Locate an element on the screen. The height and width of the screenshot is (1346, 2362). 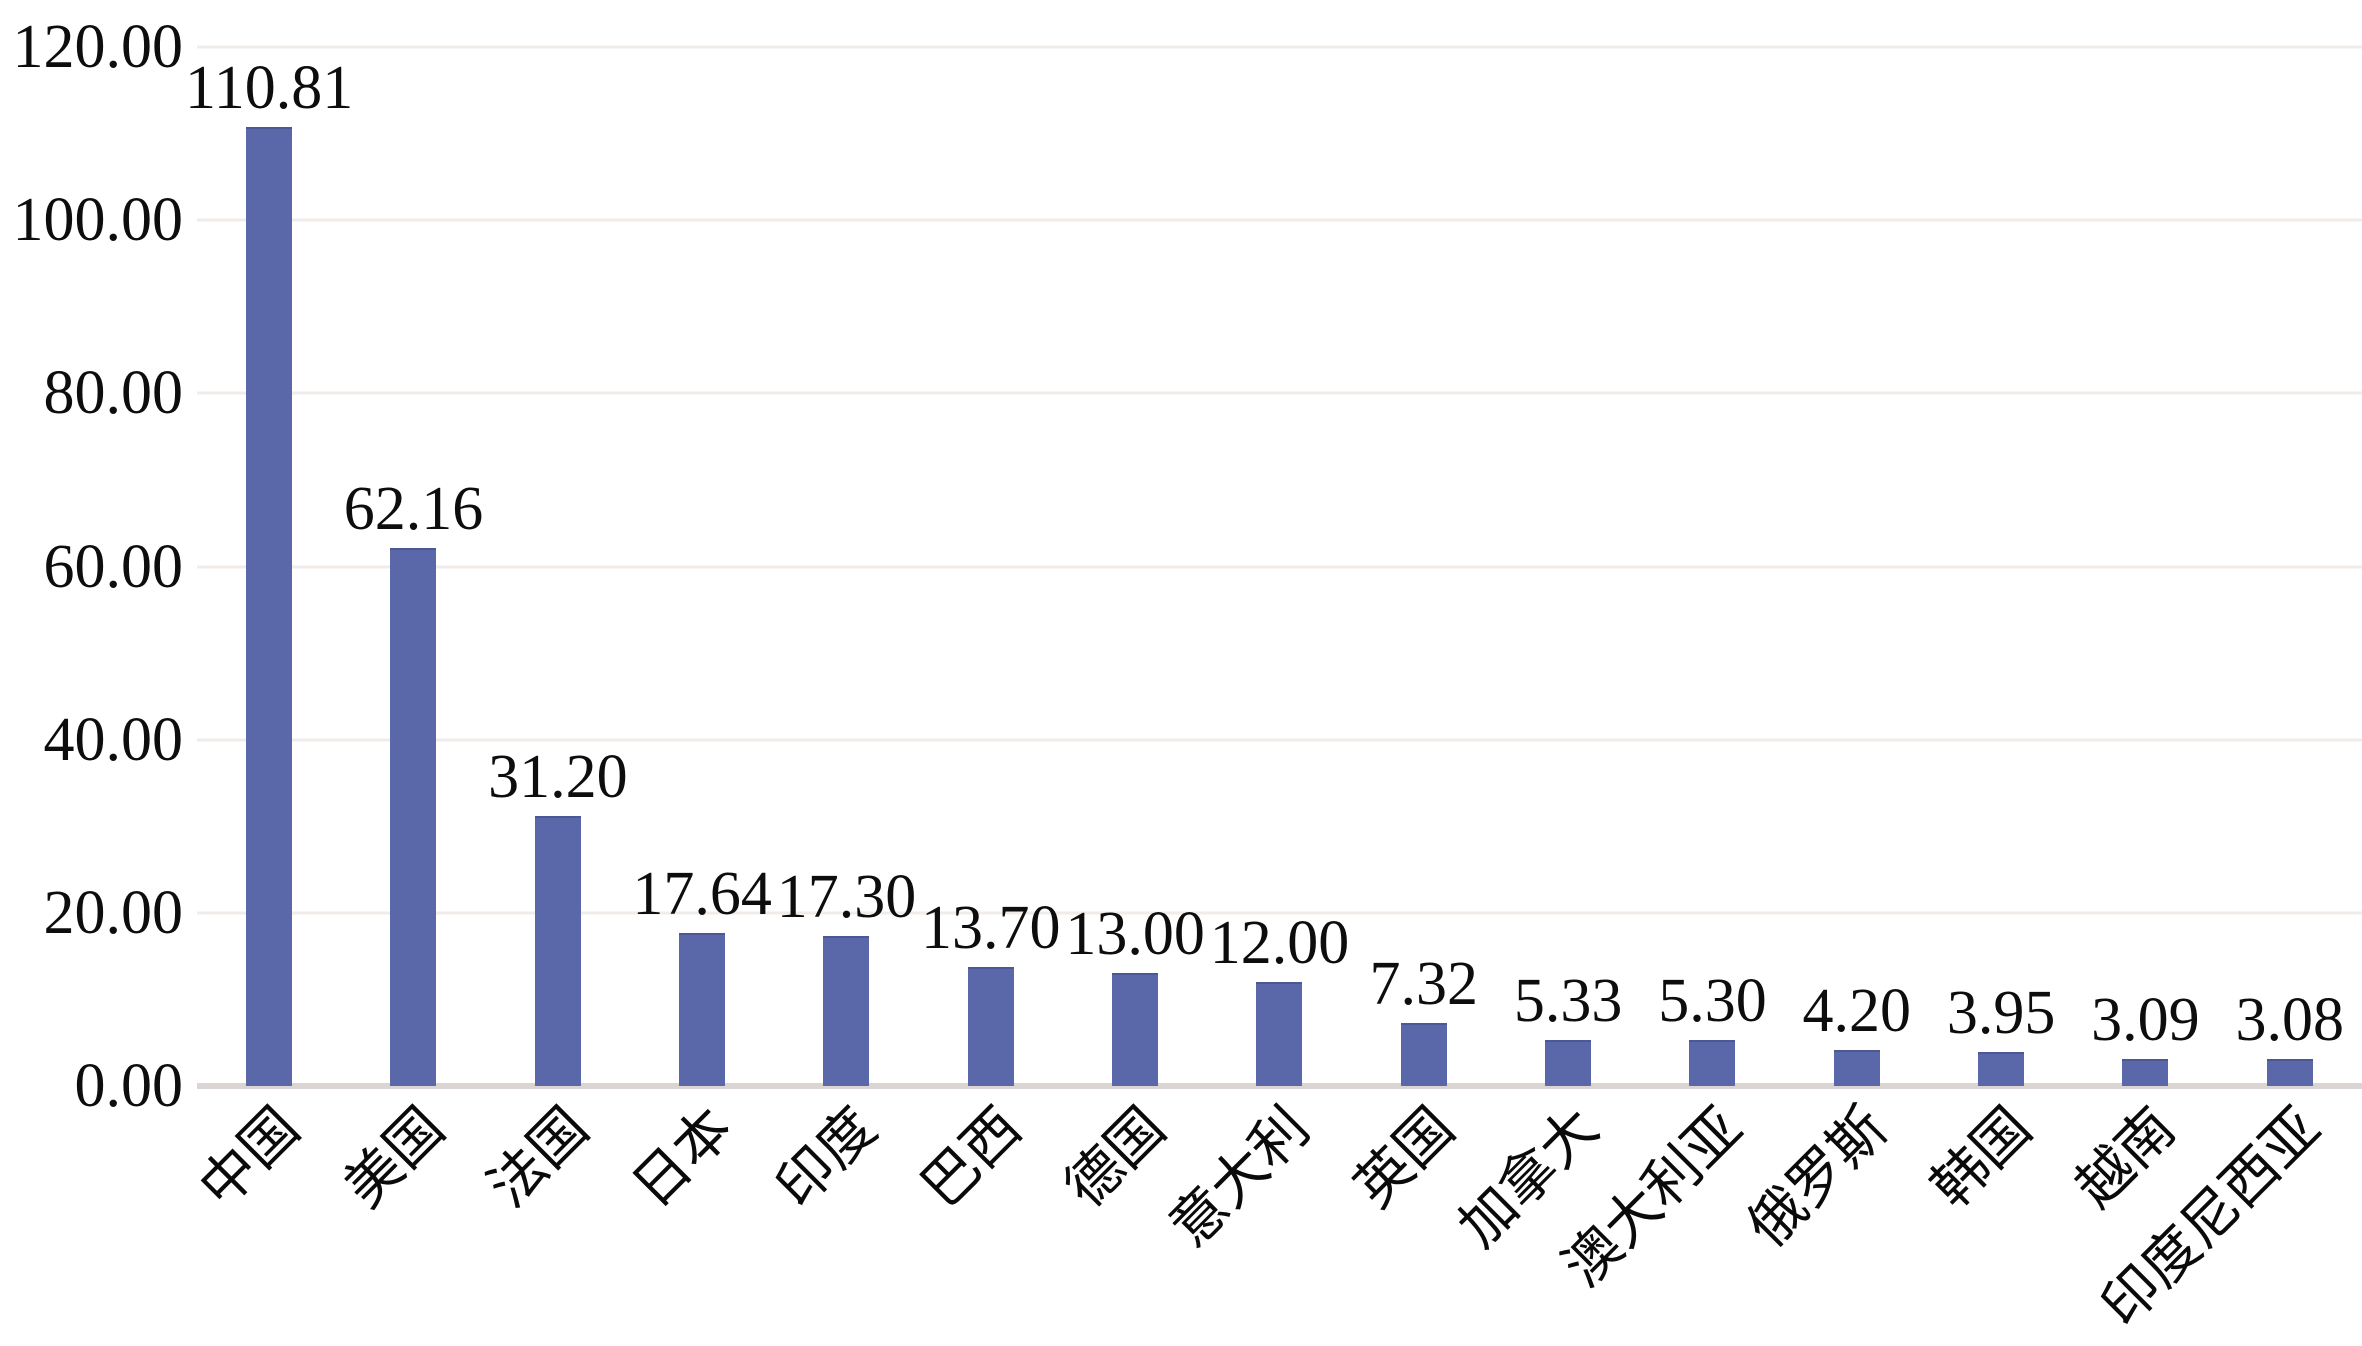
y-tick-label: 100.00 is located at coordinates (98, 220).